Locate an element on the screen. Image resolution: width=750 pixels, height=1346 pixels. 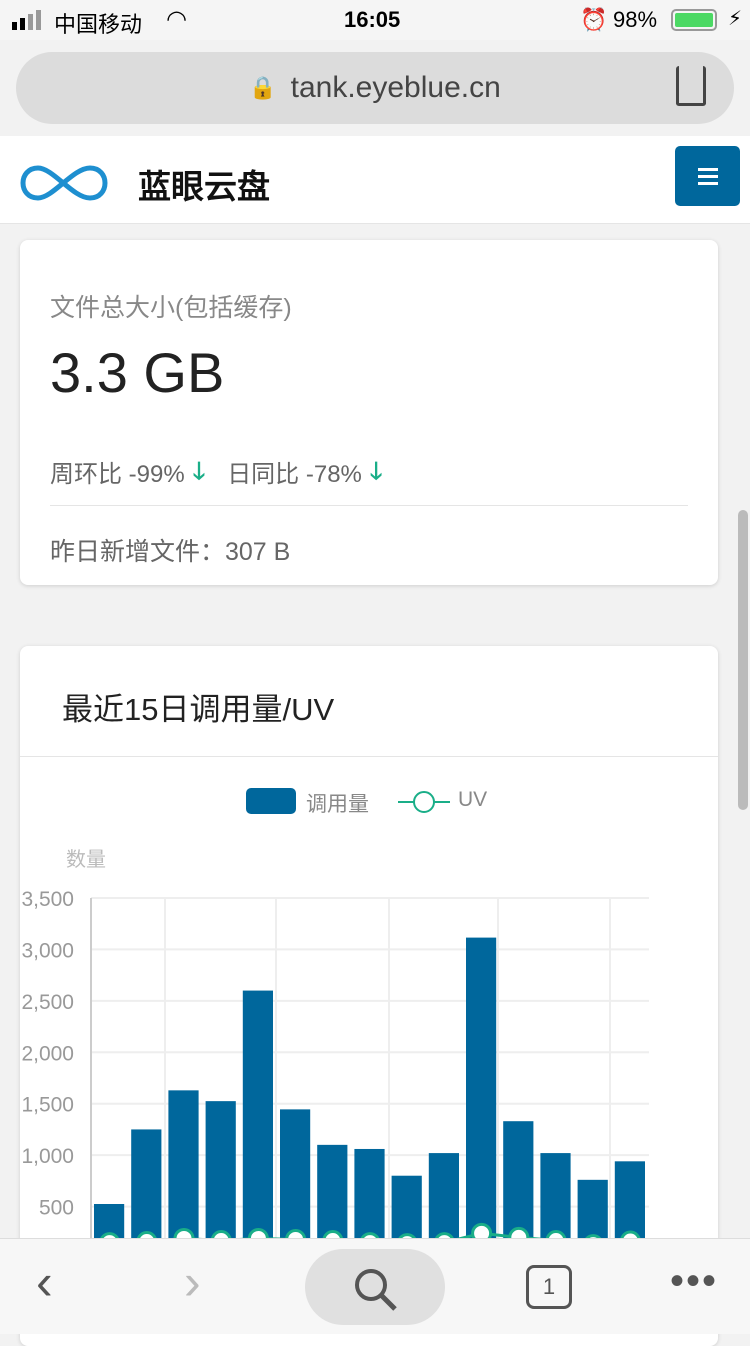
lock-icon: 🔒 is located at coordinates (263, 87).